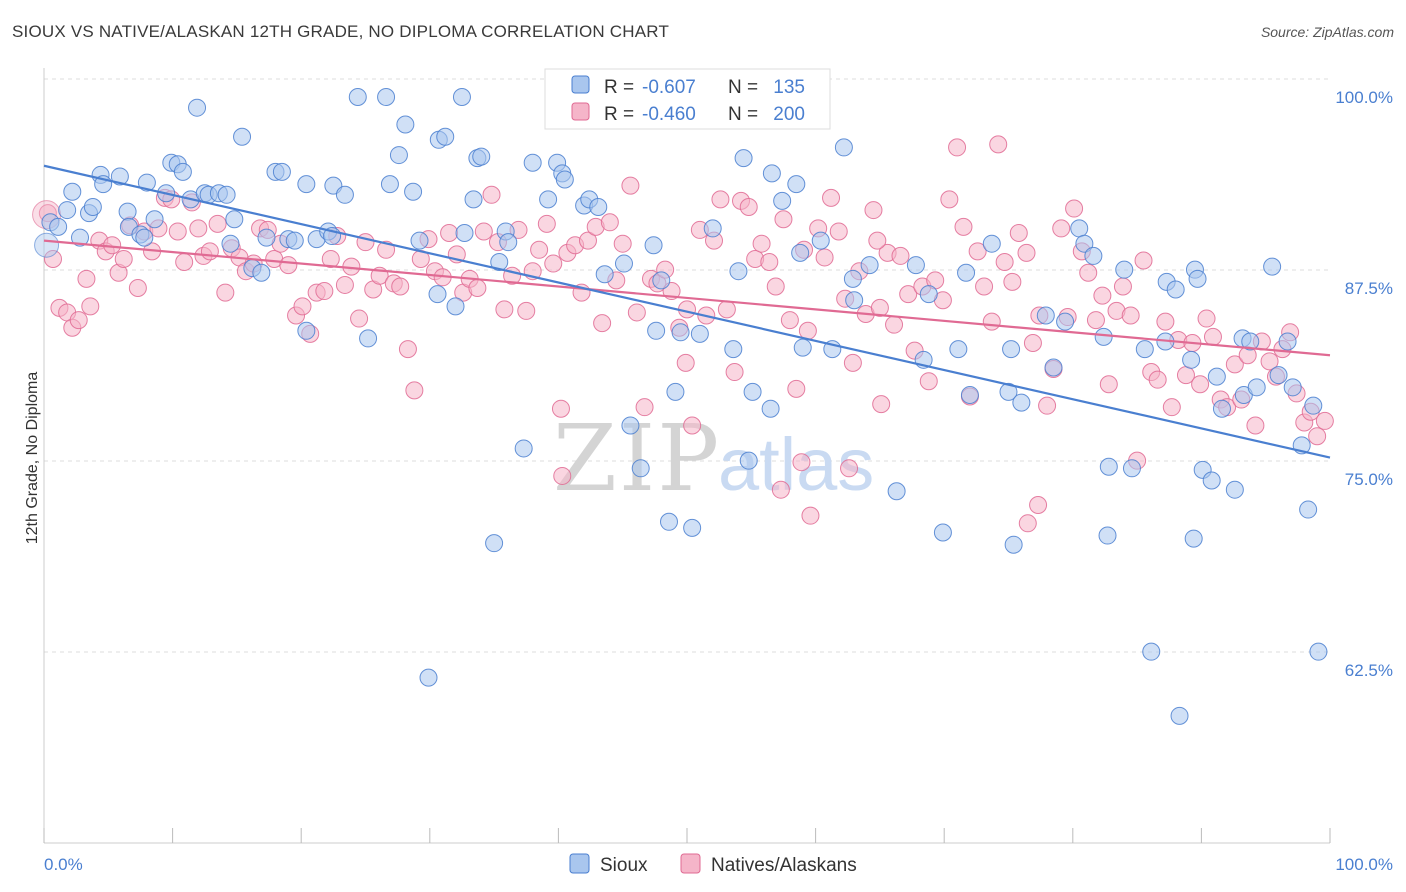  I want to click on legend-n-value-natives: 200, so click(789, 114).